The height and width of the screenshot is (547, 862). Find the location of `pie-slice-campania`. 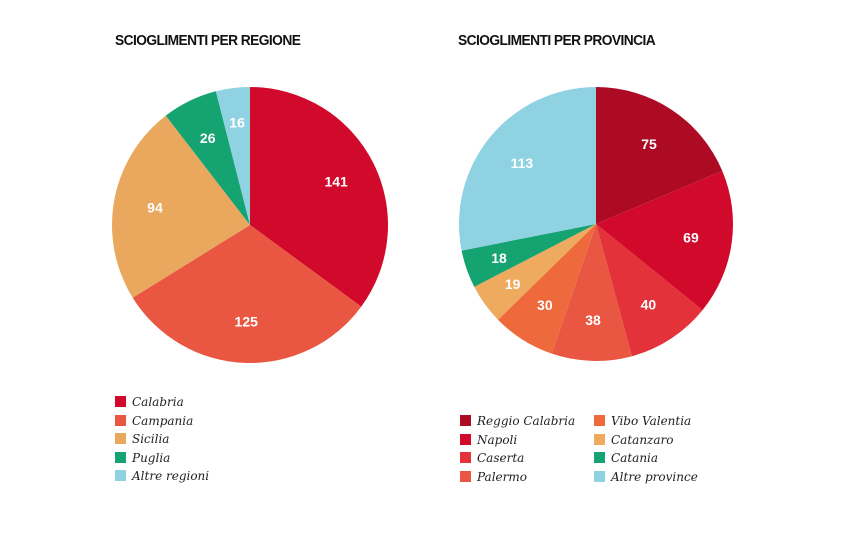

pie-slice-campania is located at coordinates (247, 294).